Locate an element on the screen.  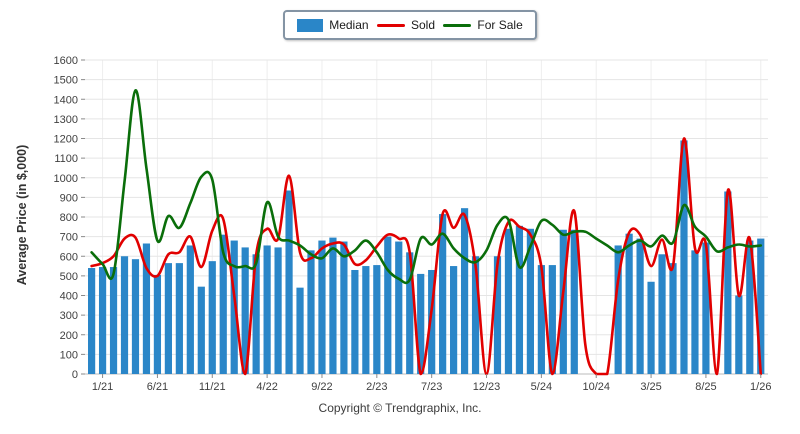
legend-label-median: Median is located at coordinates (349, 25).